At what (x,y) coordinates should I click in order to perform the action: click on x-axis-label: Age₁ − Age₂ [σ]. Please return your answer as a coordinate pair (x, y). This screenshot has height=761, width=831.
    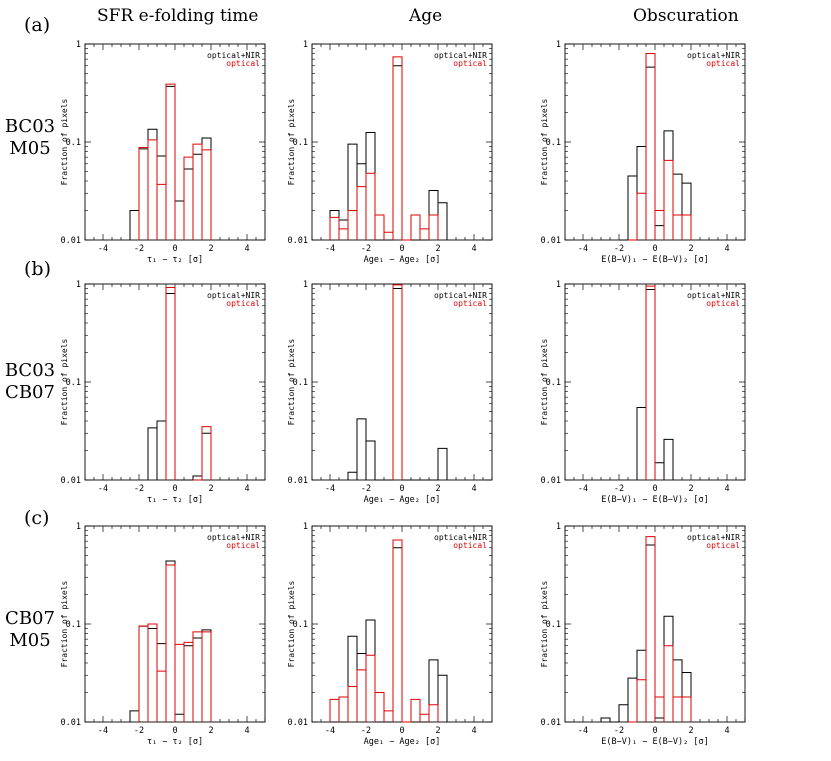
    Looking at the image, I should click on (402, 260).